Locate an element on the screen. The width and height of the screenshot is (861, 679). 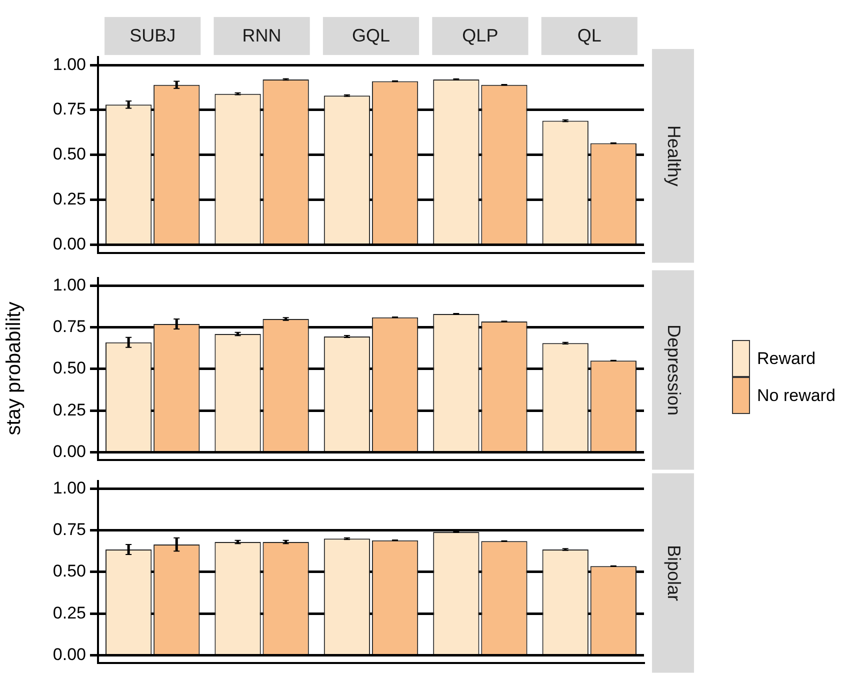
y-axis-title: stay probability is located at coordinates (15, 368).